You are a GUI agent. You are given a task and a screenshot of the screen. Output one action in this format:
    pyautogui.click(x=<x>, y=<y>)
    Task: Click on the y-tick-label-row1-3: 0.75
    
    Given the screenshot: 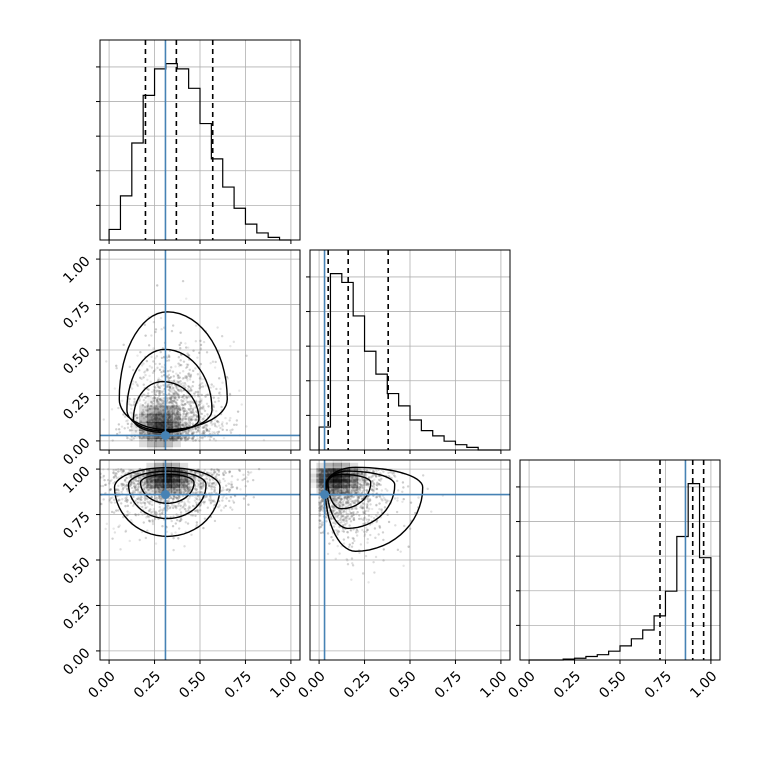 What is the action you would take?
    pyautogui.click(x=76, y=315)
    